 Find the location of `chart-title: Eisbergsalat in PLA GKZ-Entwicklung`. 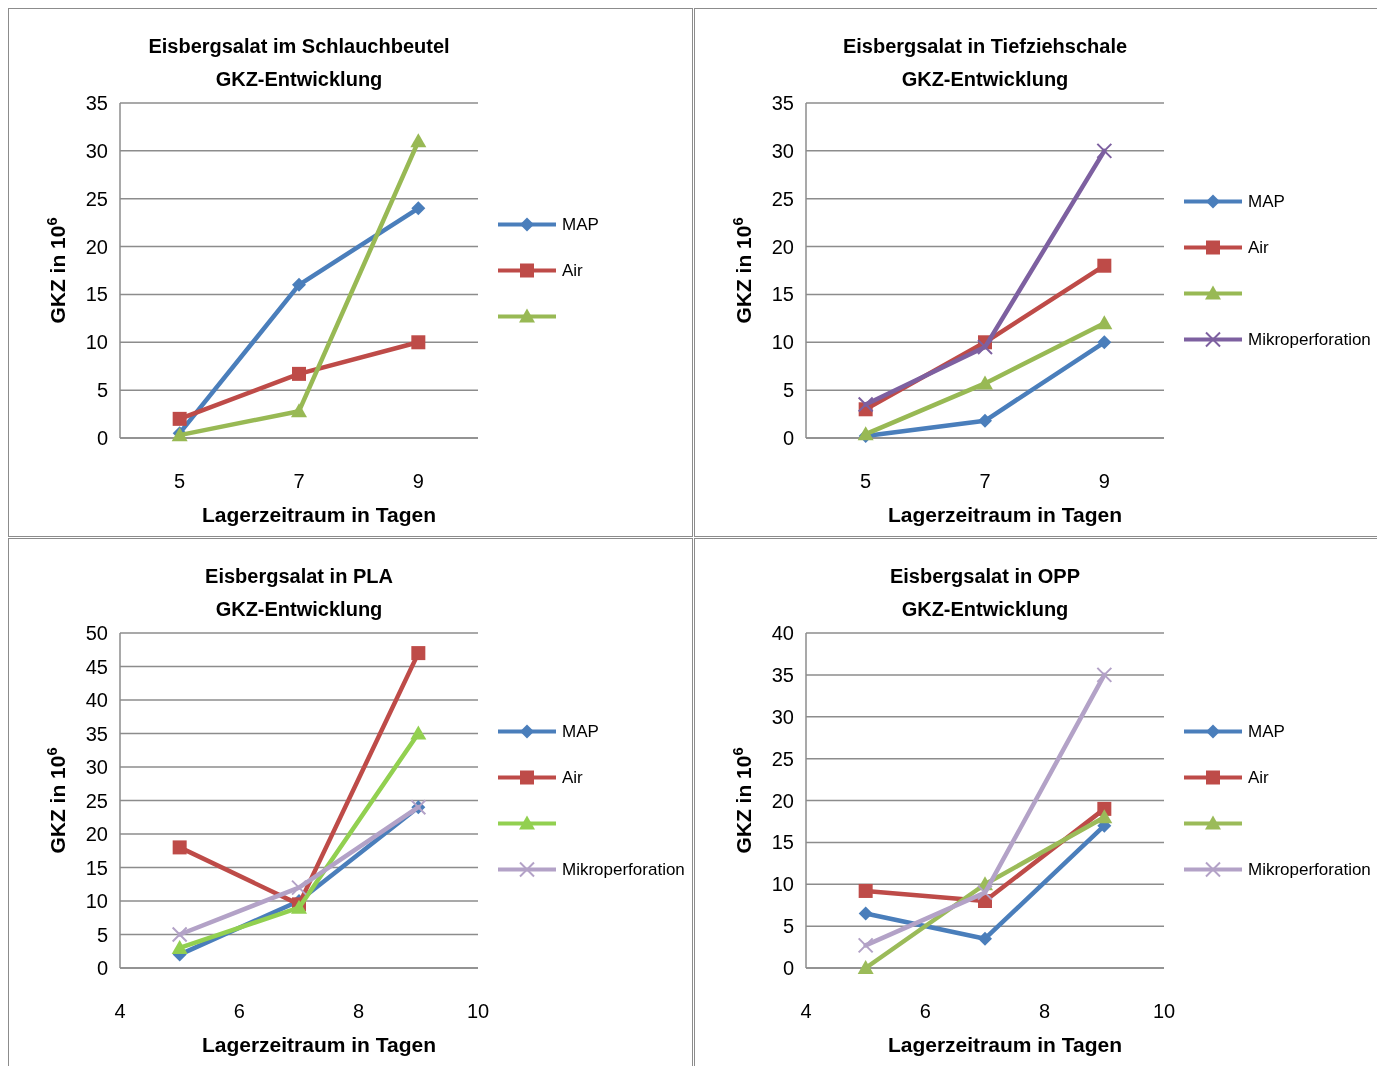

chart-title: Eisbergsalat in PLA GKZ-Entwicklung is located at coordinates (299, 592).